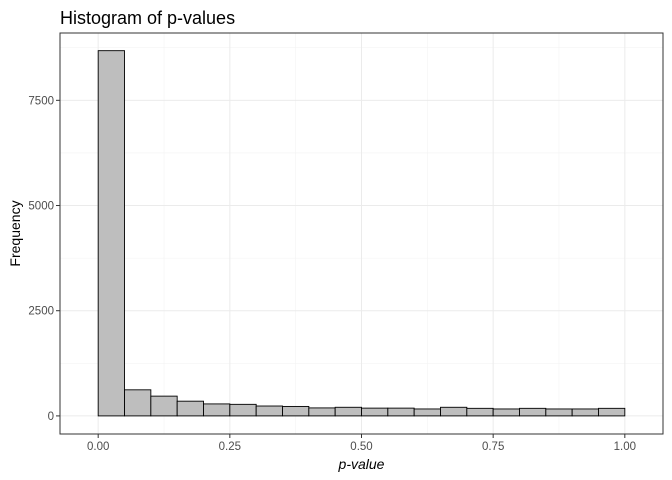  What do you see at coordinates (98, 447) in the screenshot?
I see `x-tick-label: 0.00` at bounding box center [98, 447].